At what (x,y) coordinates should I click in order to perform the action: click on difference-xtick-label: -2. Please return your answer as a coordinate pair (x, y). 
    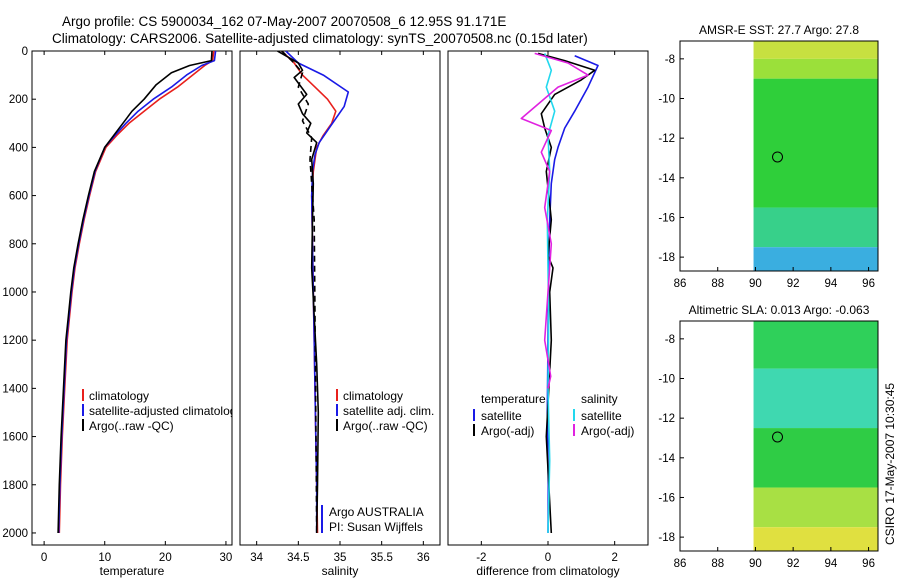
    Looking at the image, I should click on (481, 558).